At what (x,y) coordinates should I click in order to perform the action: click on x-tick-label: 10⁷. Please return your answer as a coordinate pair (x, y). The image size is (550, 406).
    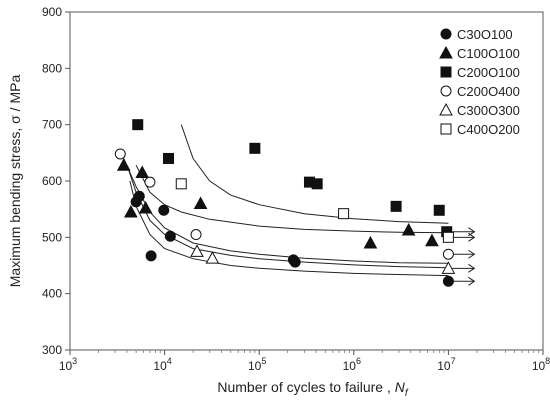
    Looking at the image, I should click on (446, 364).